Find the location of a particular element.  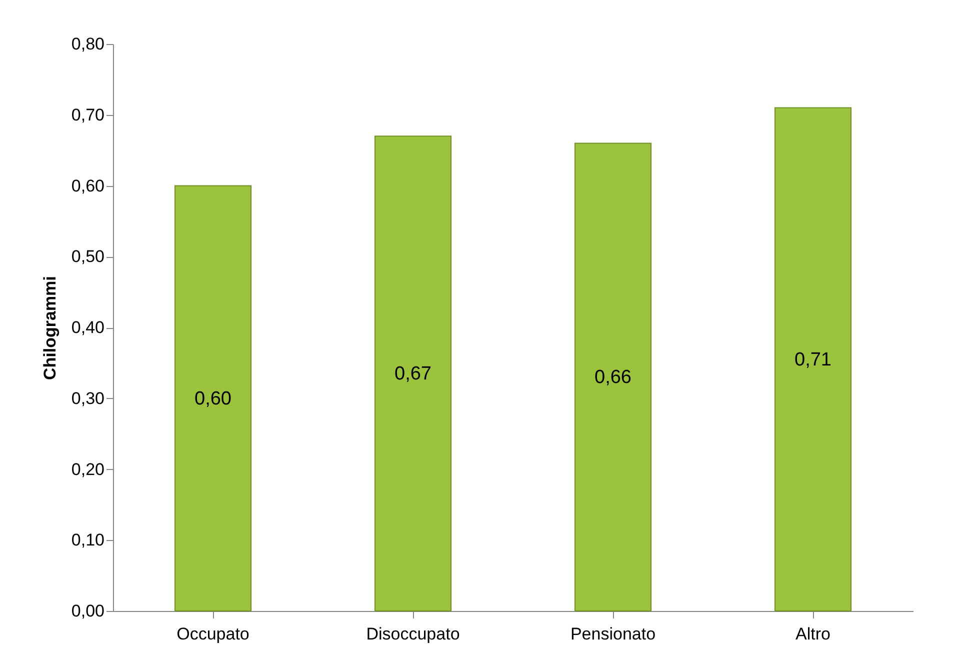

y-tick-label: 0,30 is located at coordinates (87, 398).